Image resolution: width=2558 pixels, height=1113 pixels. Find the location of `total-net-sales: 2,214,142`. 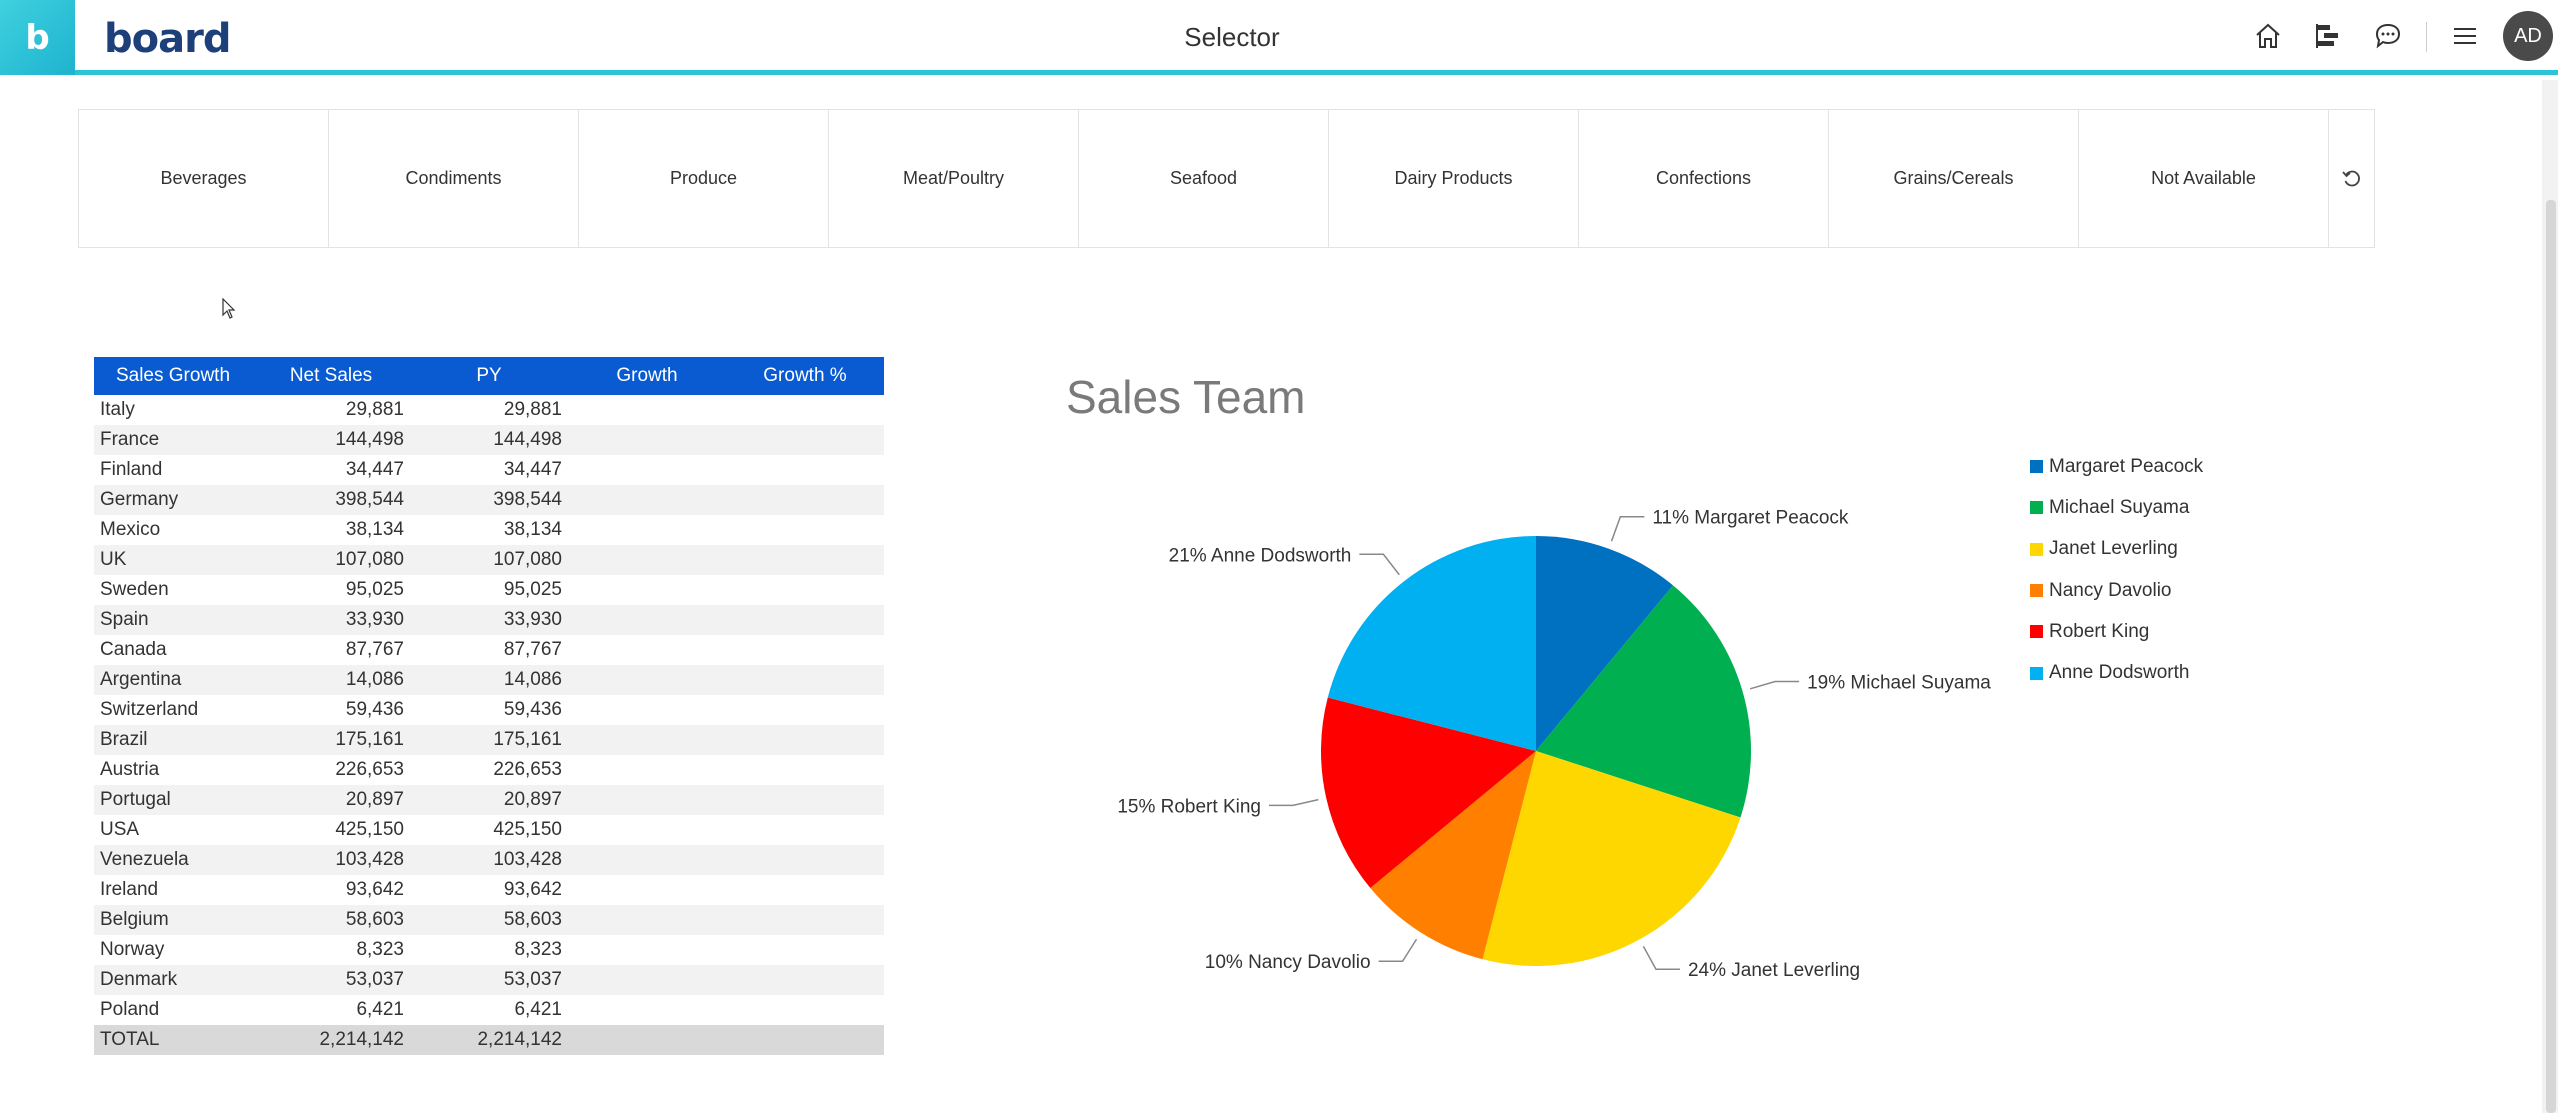

total-net-sales: 2,214,142 is located at coordinates (331, 1040).